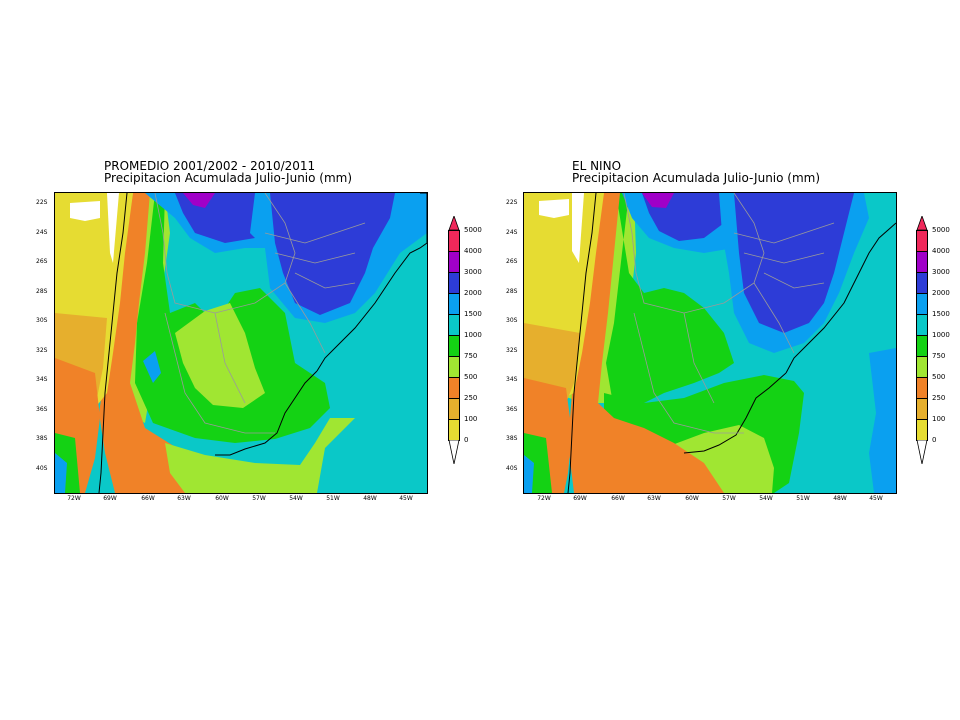  I want to click on lon-tick: 63W, so click(654, 498).